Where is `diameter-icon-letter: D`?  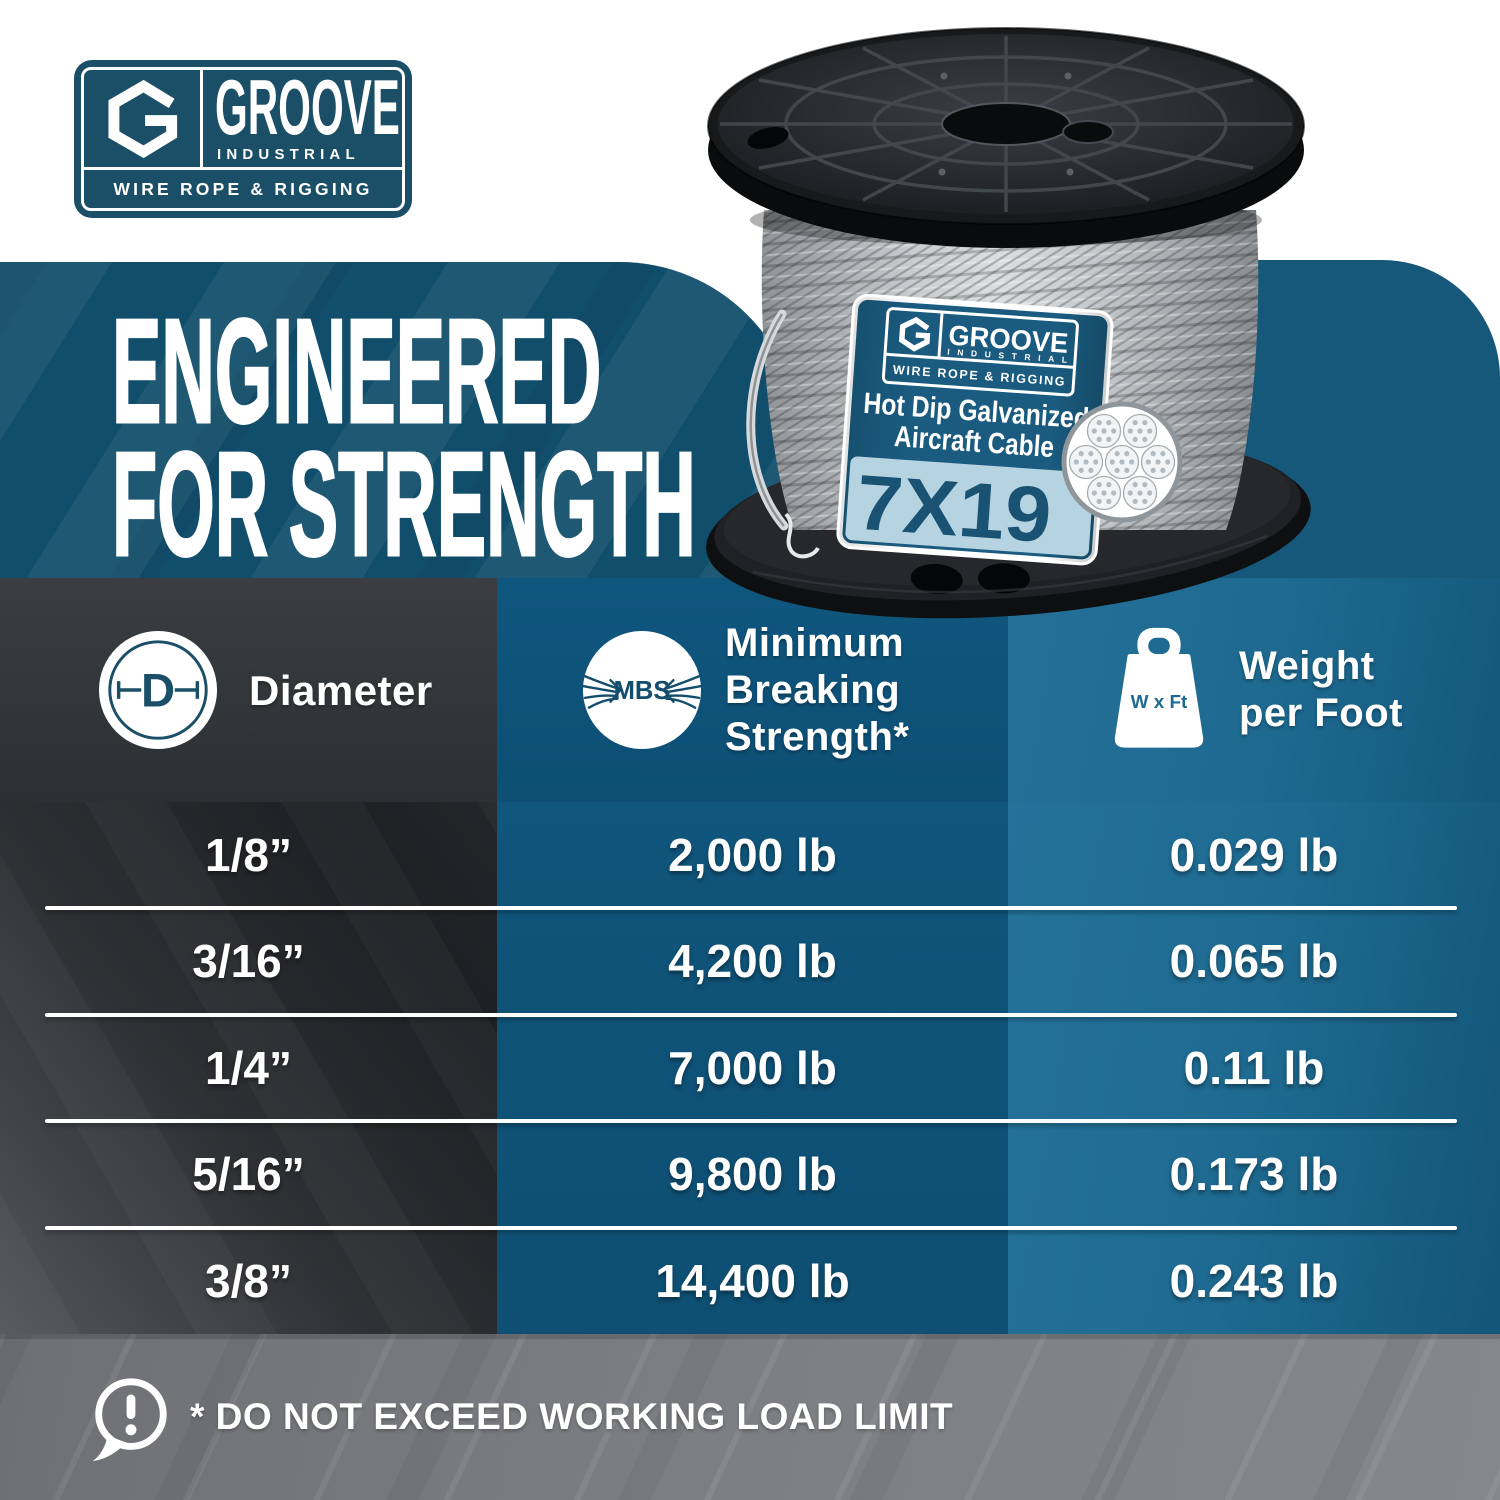
diameter-icon-letter: D is located at coordinates (158, 691).